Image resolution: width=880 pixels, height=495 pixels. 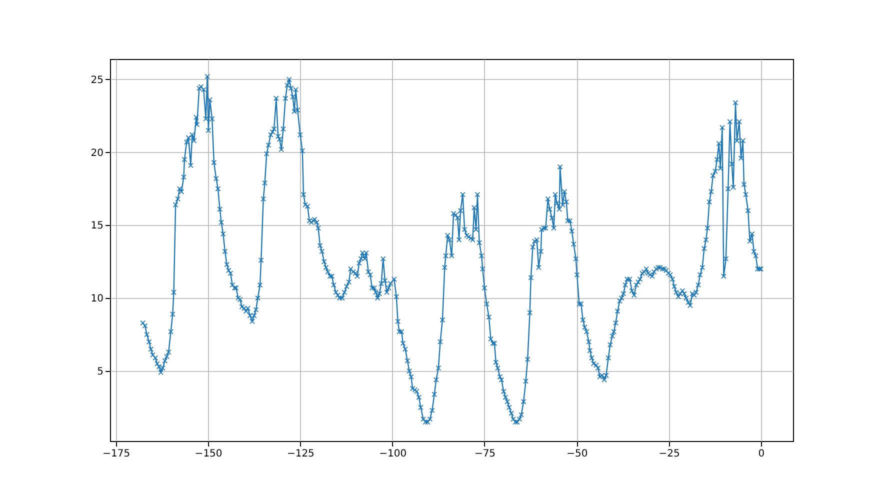 I want to click on y-tick-label: 15, so click(x=97, y=226).